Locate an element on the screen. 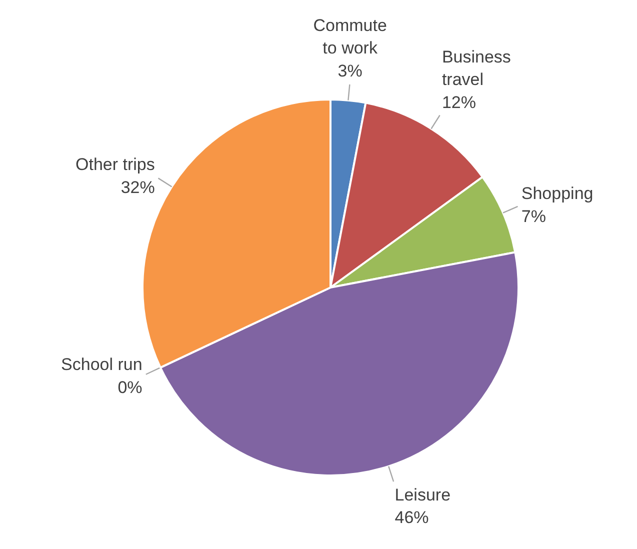 This screenshot has width=637, height=549. data-label: 7% is located at coordinates (533, 216).